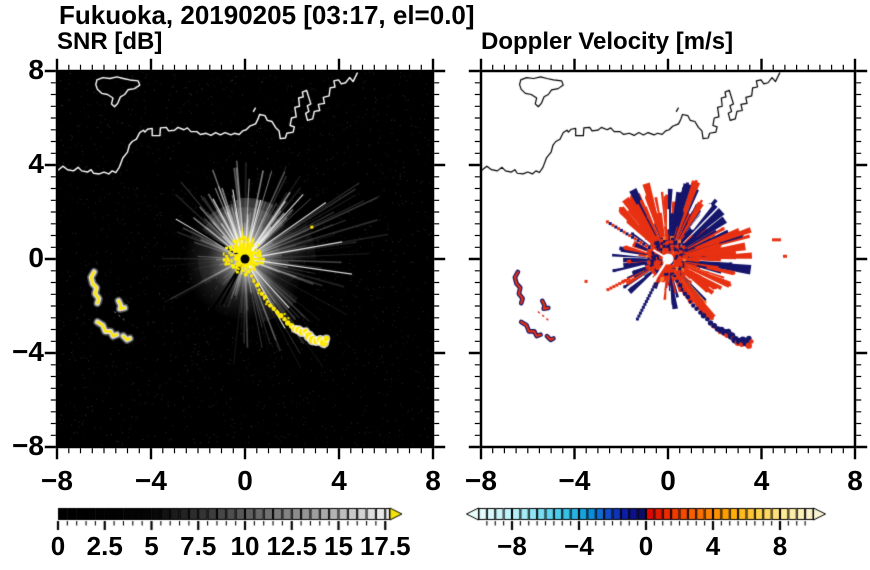 This screenshot has height=570, width=870. I want to click on y-tick-label: 0, so click(36, 257).